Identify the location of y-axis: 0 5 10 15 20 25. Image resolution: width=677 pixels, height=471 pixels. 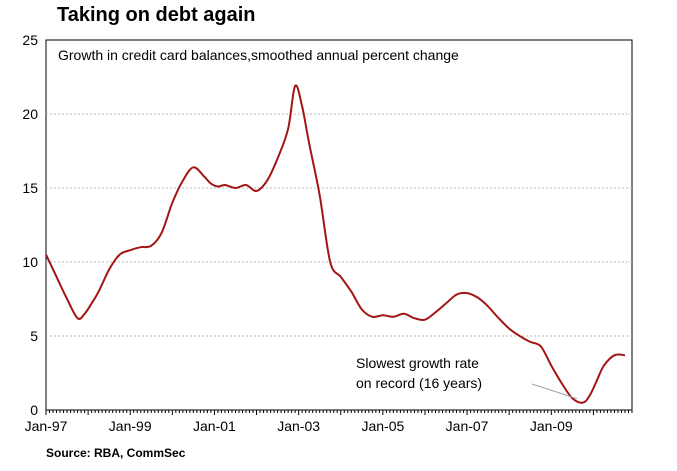
(30, 225).